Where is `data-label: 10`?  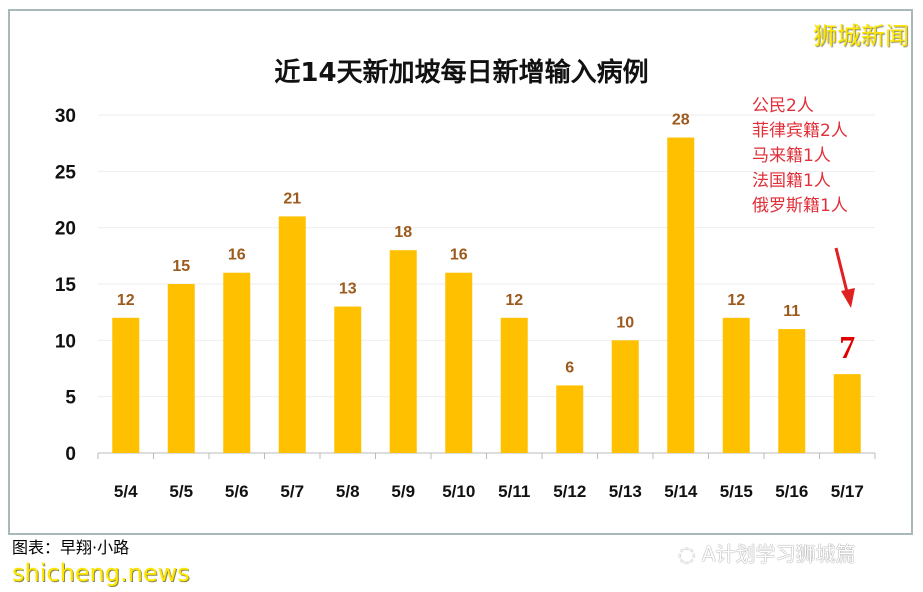
data-label: 10 is located at coordinates (625, 322).